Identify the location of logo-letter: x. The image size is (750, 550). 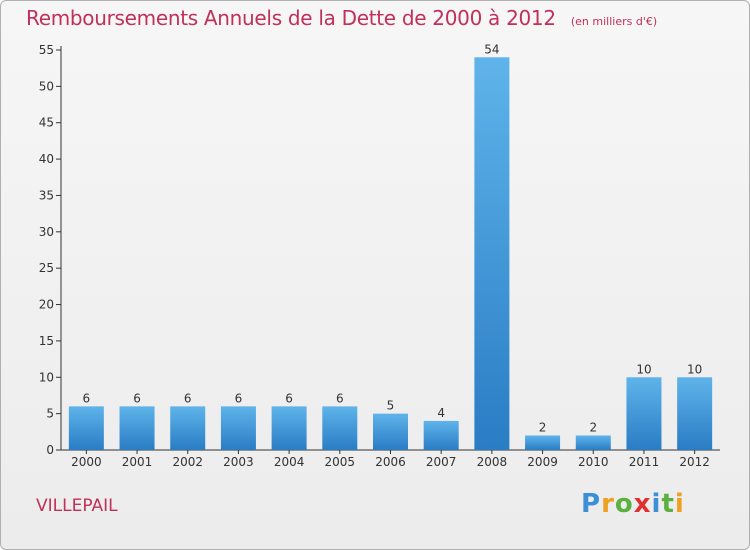
(642, 504).